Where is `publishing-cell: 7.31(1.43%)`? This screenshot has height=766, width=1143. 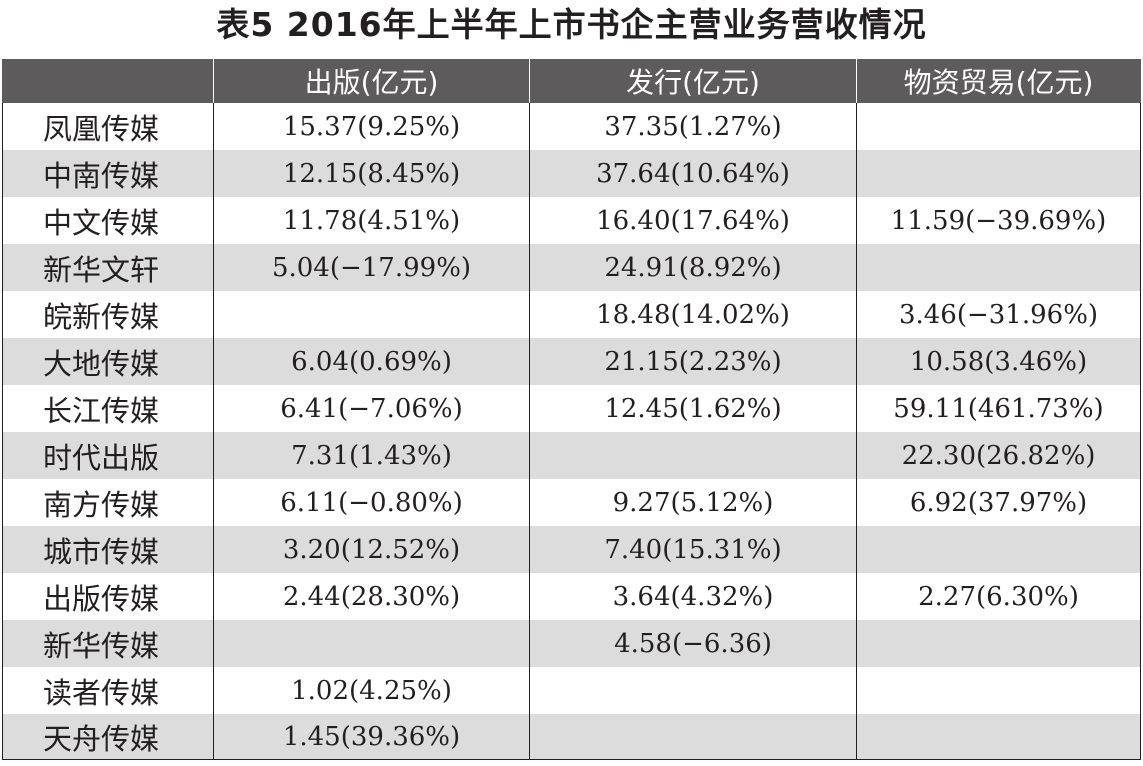 publishing-cell: 7.31(1.43%) is located at coordinates (371, 455).